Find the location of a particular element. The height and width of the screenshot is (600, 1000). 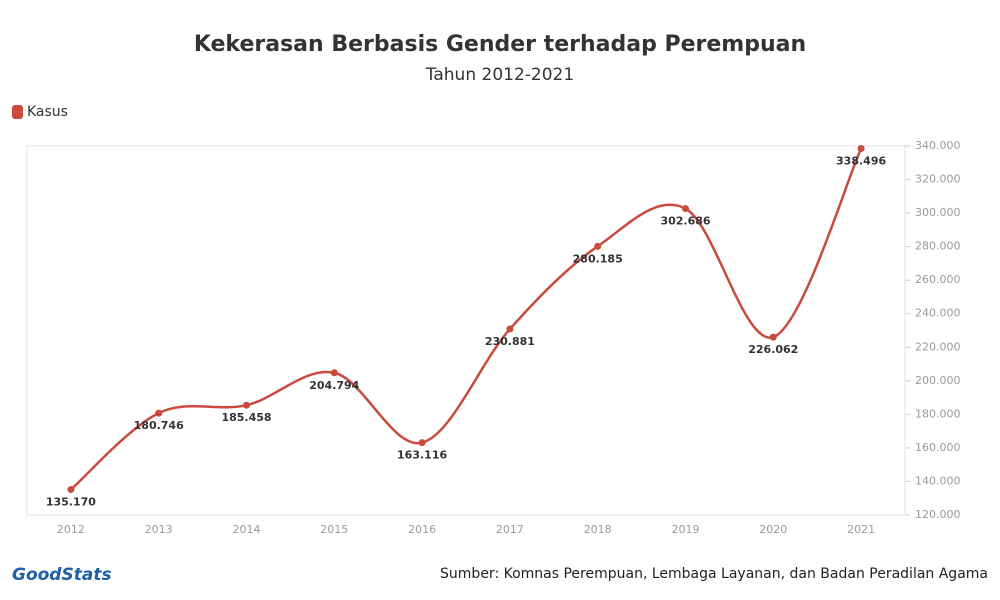

value-label: 180.746 is located at coordinates (159, 425).